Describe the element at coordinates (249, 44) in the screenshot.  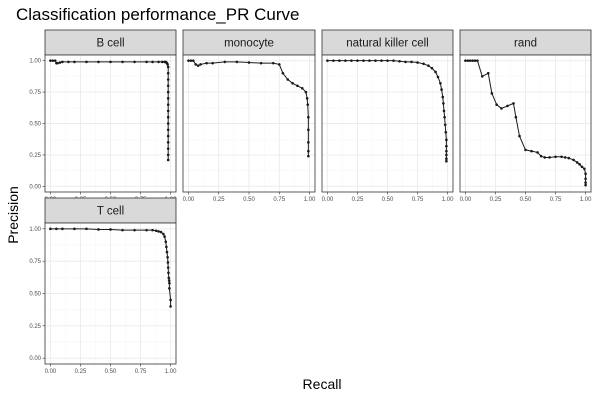
I see `facet-strip-label: monocyte` at that location.